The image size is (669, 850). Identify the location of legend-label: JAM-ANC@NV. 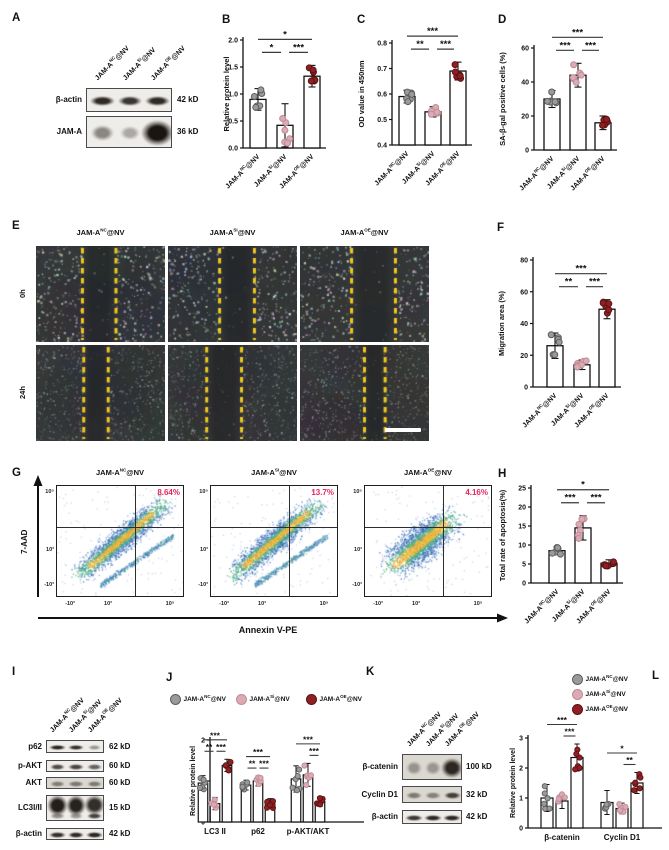
(204, 698).